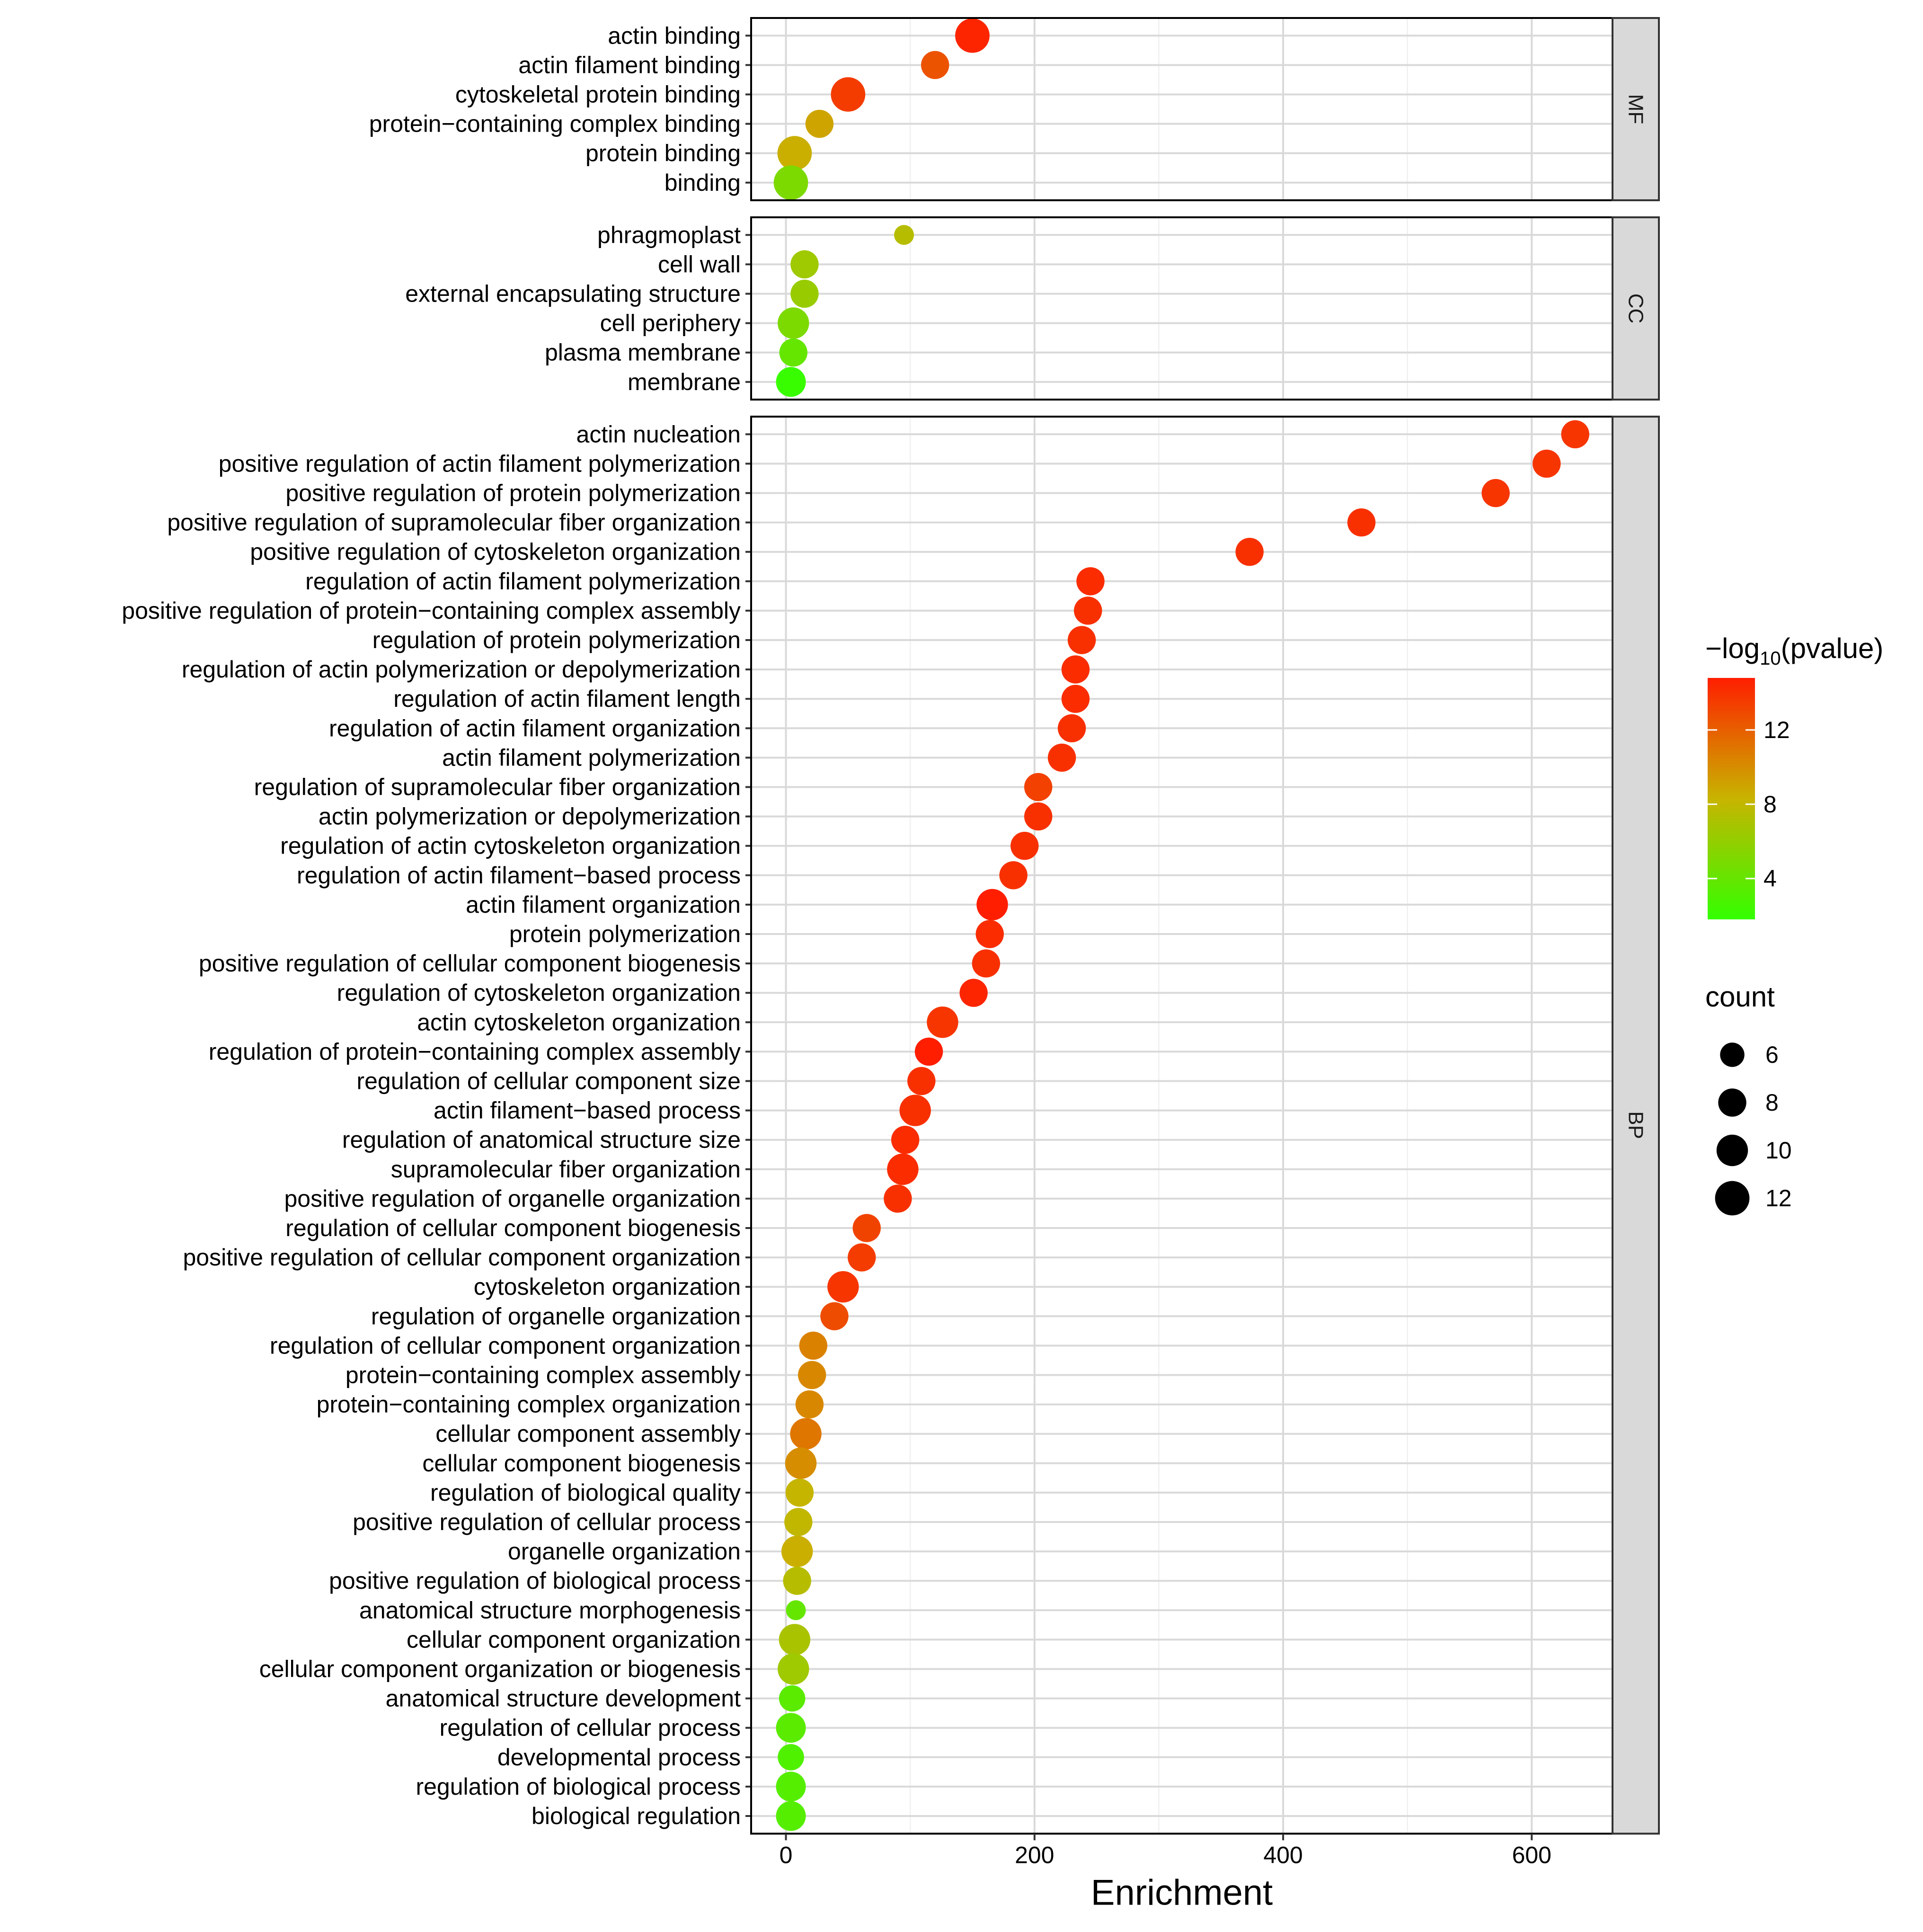 The height and width of the screenshot is (1932, 1923). I want to click on y-tick-label: protein polymerization, so click(625, 934).